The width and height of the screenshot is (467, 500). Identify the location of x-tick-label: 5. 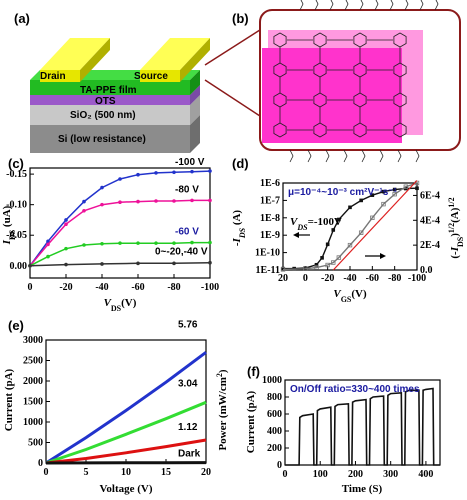
(86, 472).